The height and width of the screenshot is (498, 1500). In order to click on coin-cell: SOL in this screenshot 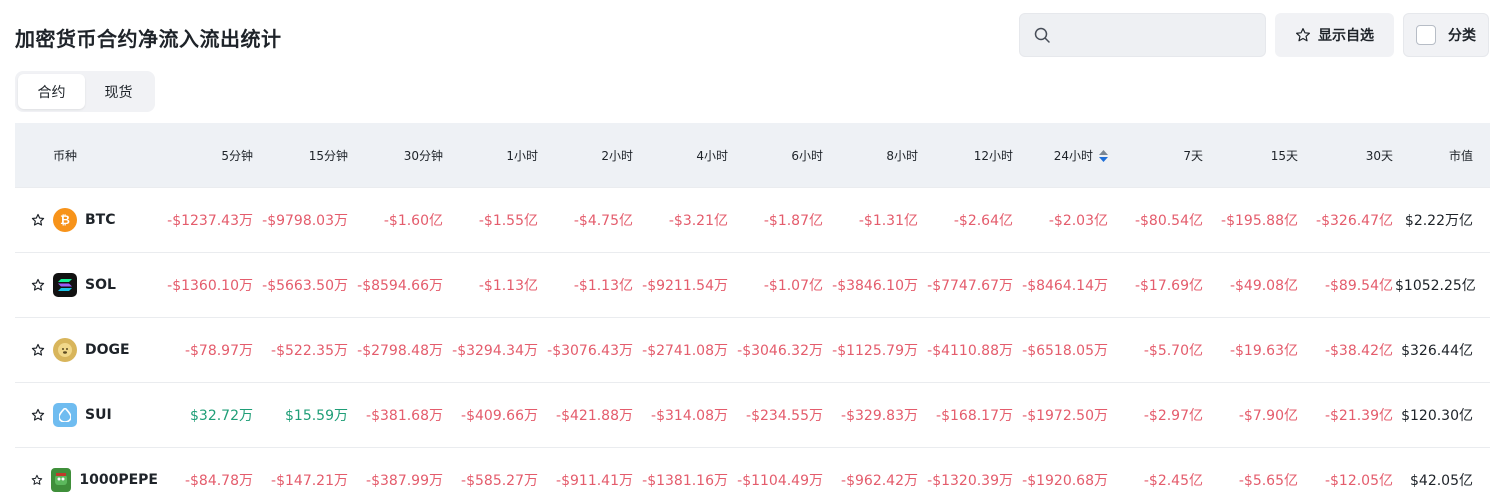, I will do `click(87, 285)`.